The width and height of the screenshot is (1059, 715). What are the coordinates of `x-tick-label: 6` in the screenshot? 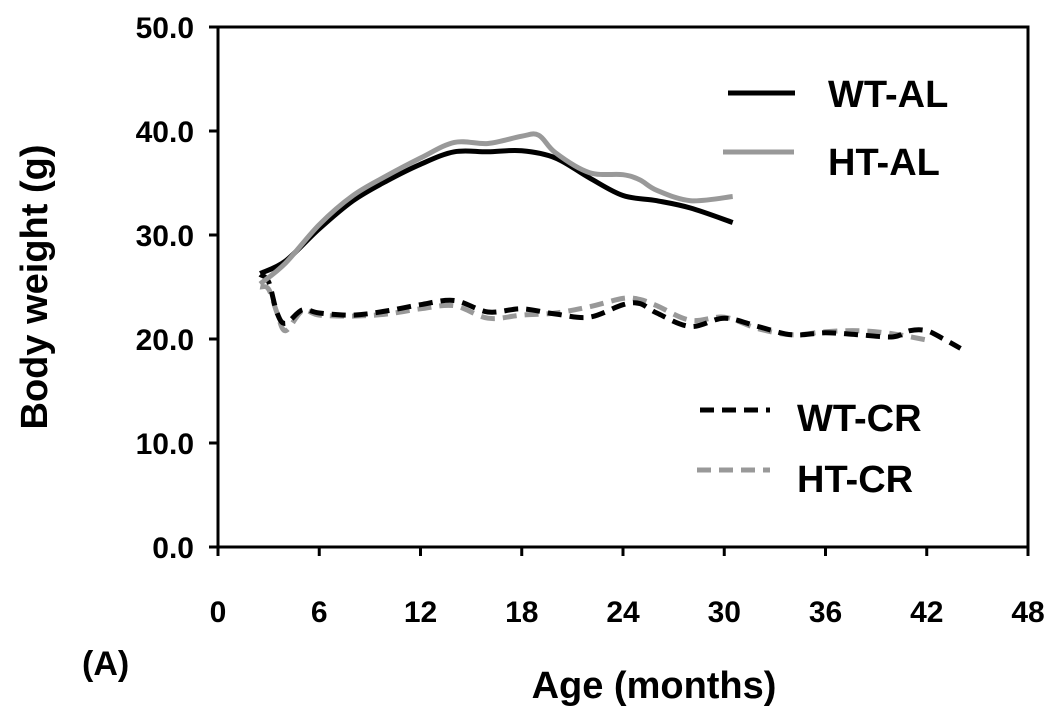 It's located at (319, 612).